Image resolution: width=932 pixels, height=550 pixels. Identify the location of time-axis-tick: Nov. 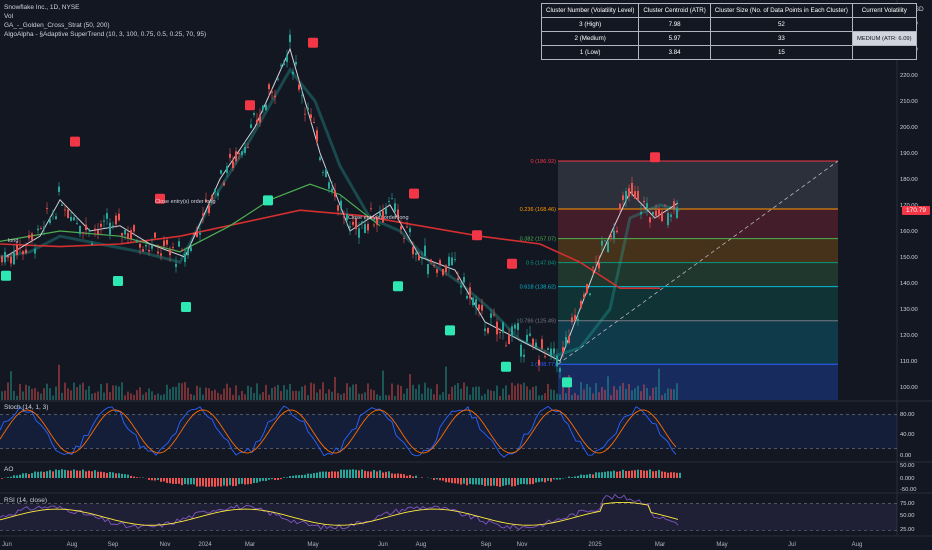
(522, 545).